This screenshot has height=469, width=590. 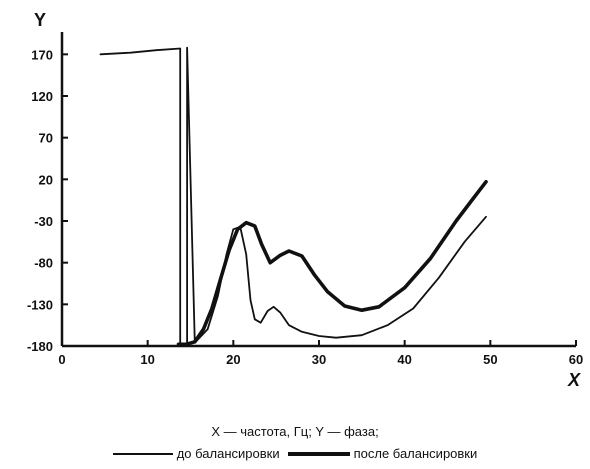 I want to click on chart-caption: X — частота, Гц; Y — фаза;, so click(x=295, y=431).